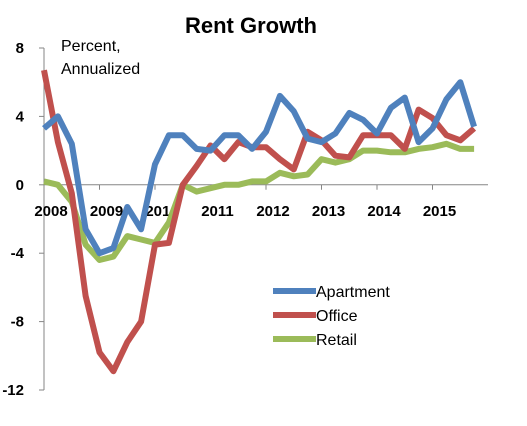  I want to click on x-tick-label: 2013, so click(328, 211).